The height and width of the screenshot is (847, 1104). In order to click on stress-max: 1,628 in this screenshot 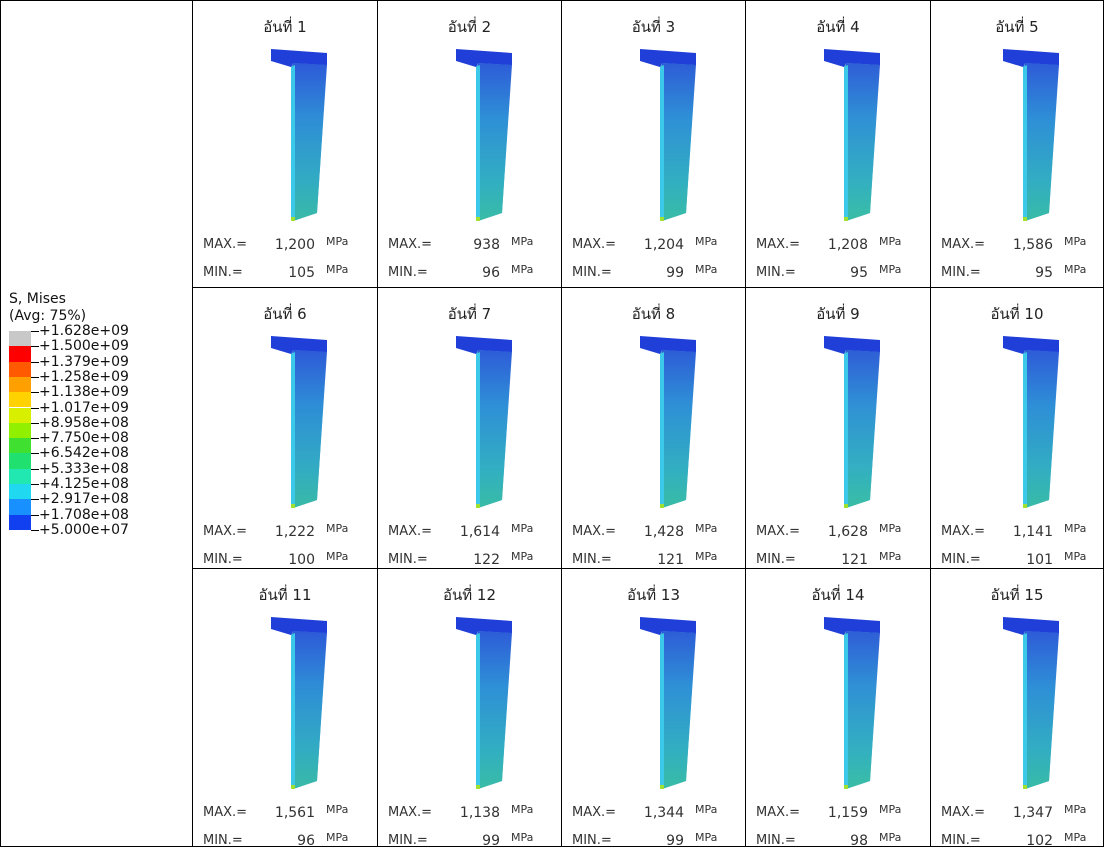, I will do `click(847, 532)`.